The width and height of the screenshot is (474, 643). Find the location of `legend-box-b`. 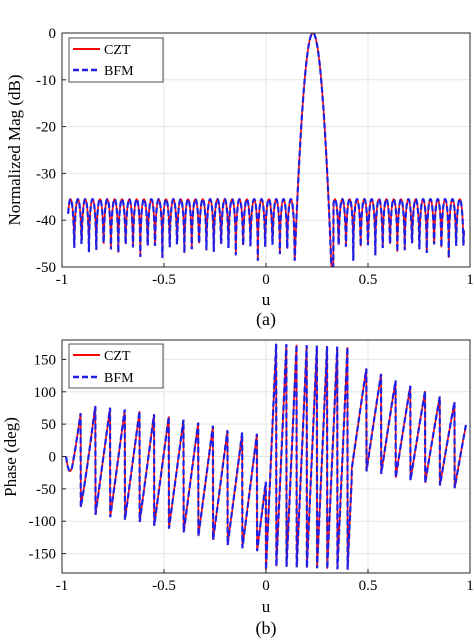

legend-box-b is located at coordinates (116, 366).